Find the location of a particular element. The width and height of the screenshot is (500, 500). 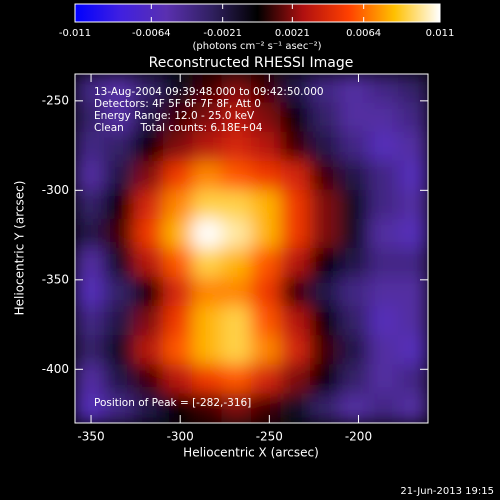

x-tick-label: -300 is located at coordinates (180, 437).